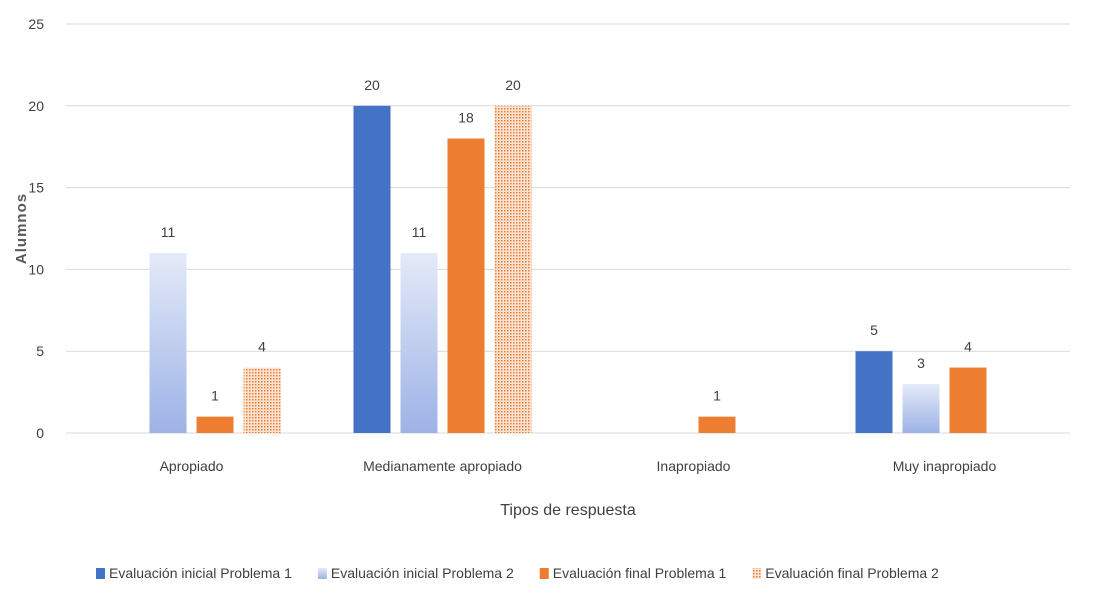  What do you see at coordinates (717, 424) in the screenshot?
I see `bar-evaluacion-final-problema-1-inapropiado` at bounding box center [717, 424].